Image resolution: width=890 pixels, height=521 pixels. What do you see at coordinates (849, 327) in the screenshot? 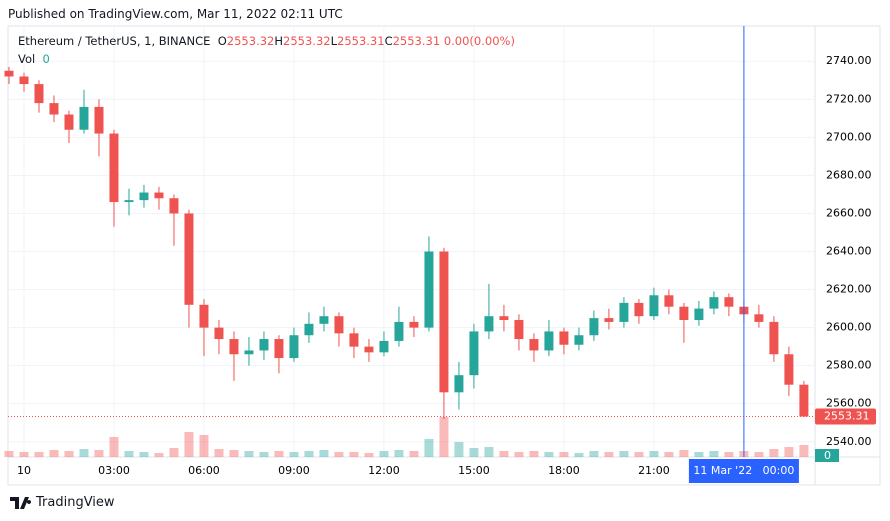
I see `y-tick-label: 2600.00` at bounding box center [849, 327].